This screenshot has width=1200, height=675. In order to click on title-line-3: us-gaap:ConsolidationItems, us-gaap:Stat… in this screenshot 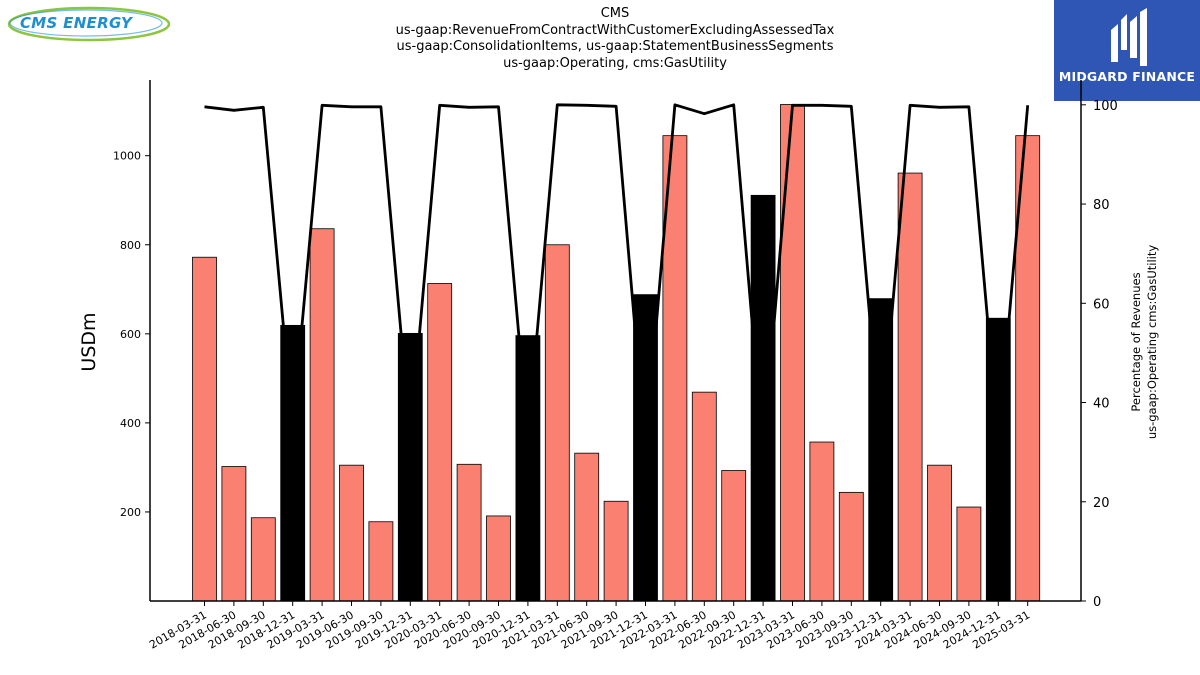, I will do `click(615, 46)`.